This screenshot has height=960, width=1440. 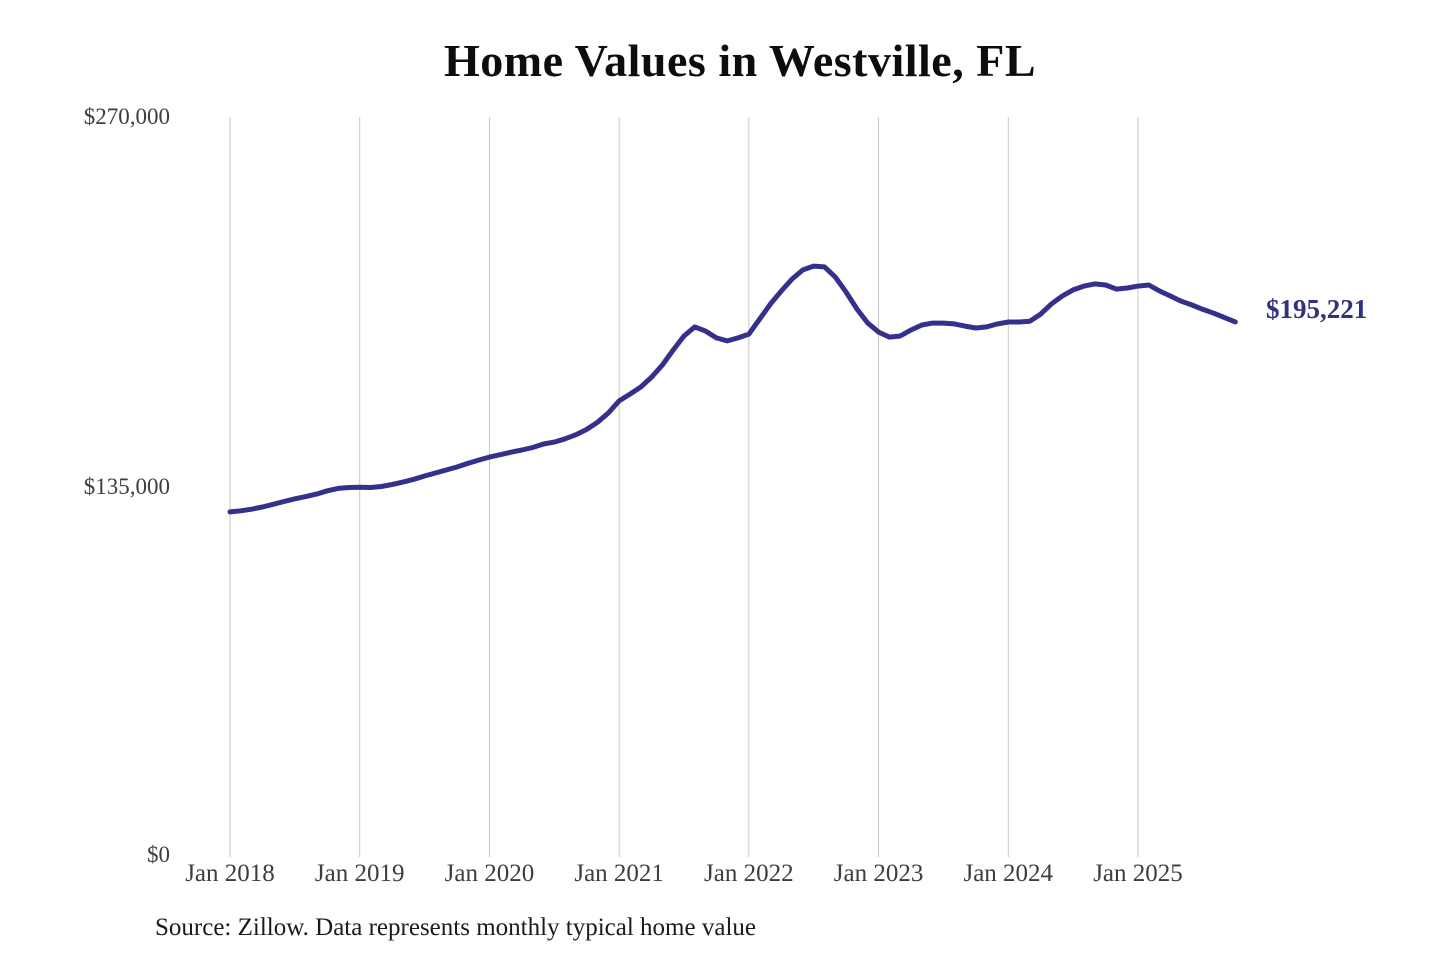 What do you see at coordinates (126, 116) in the screenshot?
I see `y-tick-label-270000: $270,000` at bounding box center [126, 116].